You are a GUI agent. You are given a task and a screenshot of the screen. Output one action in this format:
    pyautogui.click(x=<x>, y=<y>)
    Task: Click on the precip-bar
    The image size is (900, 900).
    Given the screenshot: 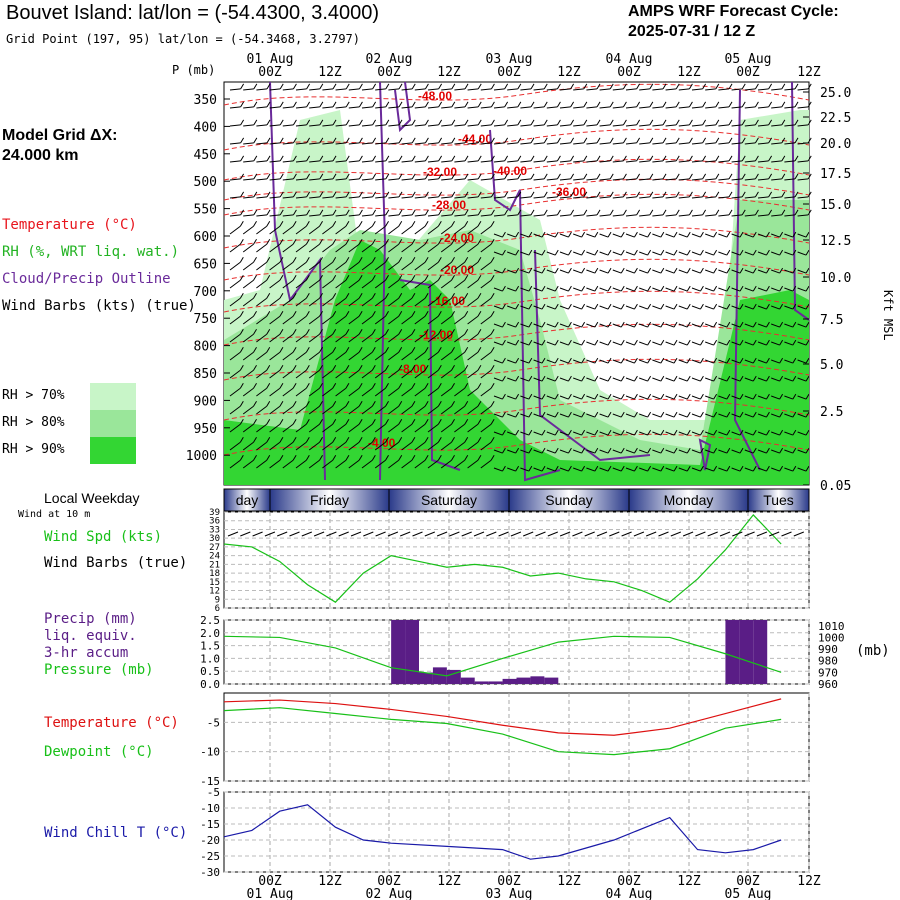 What is the action you would take?
    pyautogui.click(x=732, y=652)
    